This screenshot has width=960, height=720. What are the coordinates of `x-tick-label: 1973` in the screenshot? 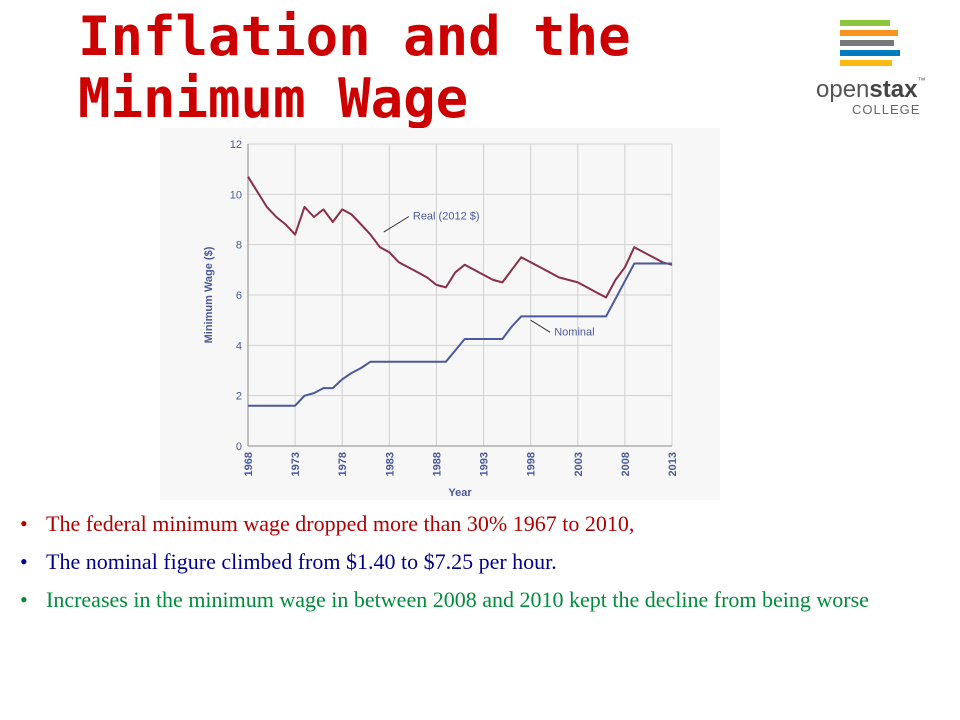 It's located at (296, 464).